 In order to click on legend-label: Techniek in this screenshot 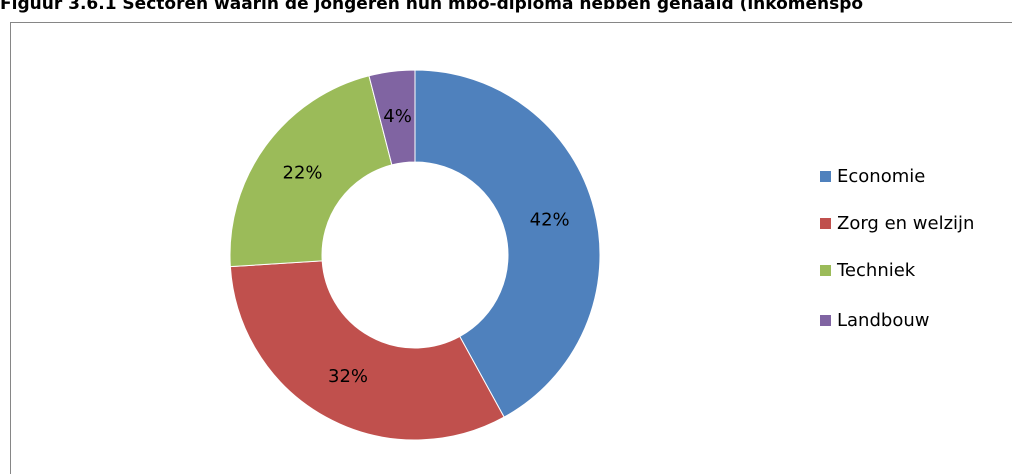, I will do `click(876, 270)`.